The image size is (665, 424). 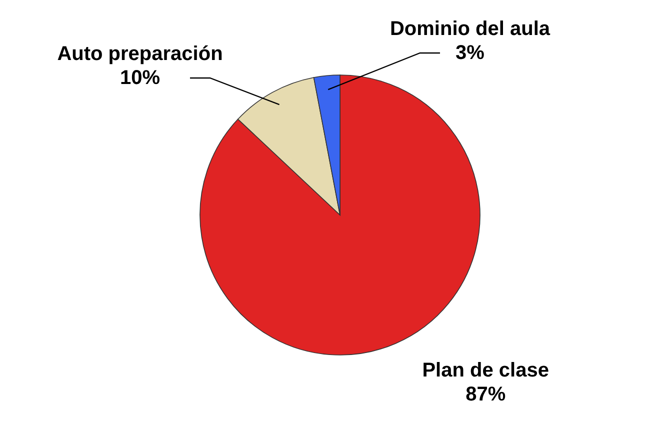 I want to click on slice-label: Plan de clase, so click(x=485, y=371).